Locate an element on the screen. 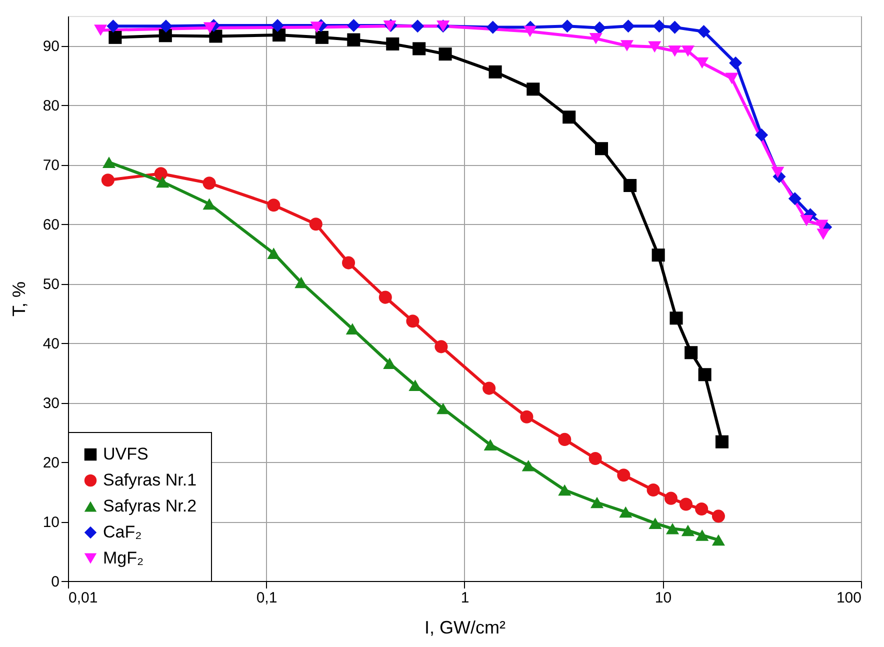 This screenshot has height=647, width=884. y-tick-label: 80 is located at coordinates (51, 106).